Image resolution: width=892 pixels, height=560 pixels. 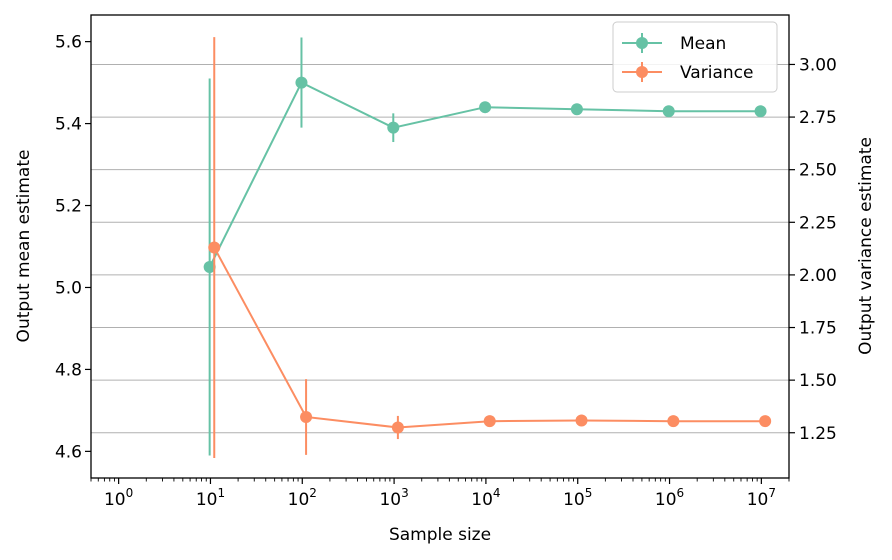 What do you see at coordinates (68, 207) in the screenshot?
I see `y-left-tick-label: 5.2` at bounding box center [68, 207].